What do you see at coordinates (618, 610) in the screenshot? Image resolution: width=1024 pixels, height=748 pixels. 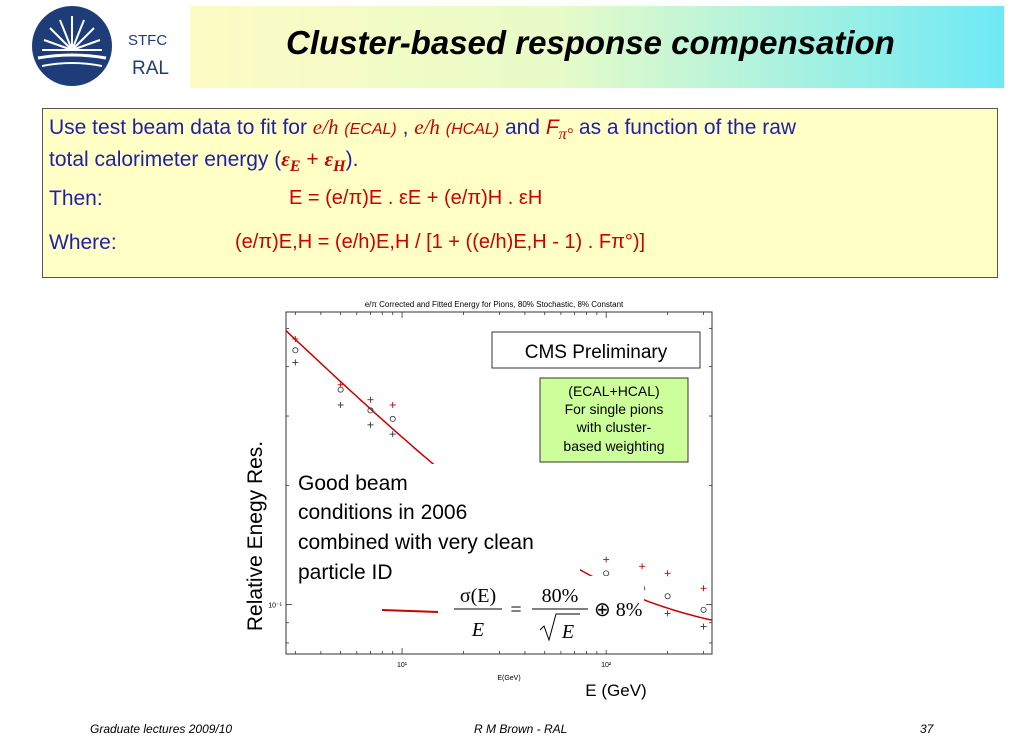 I see `formula-rest: ⊕ 8%` at bounding box center [618, 610].